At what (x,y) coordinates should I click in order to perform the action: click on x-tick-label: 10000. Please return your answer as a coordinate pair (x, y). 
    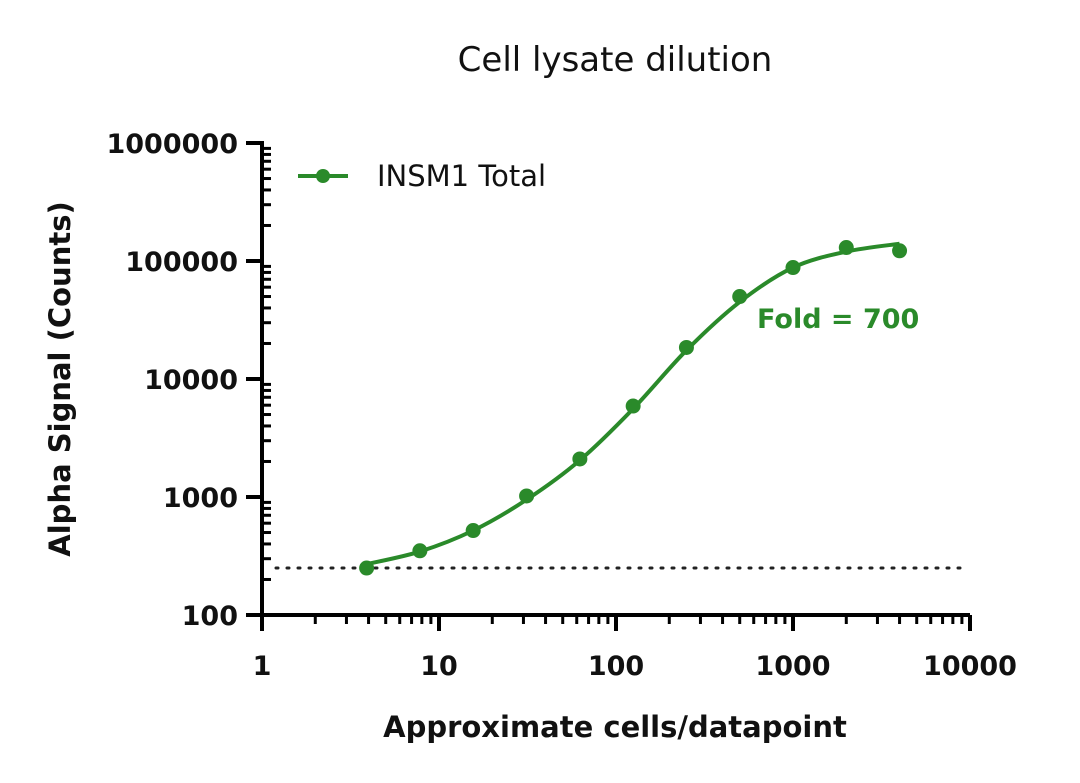
    Looking at the image, I should click on (970, 666).